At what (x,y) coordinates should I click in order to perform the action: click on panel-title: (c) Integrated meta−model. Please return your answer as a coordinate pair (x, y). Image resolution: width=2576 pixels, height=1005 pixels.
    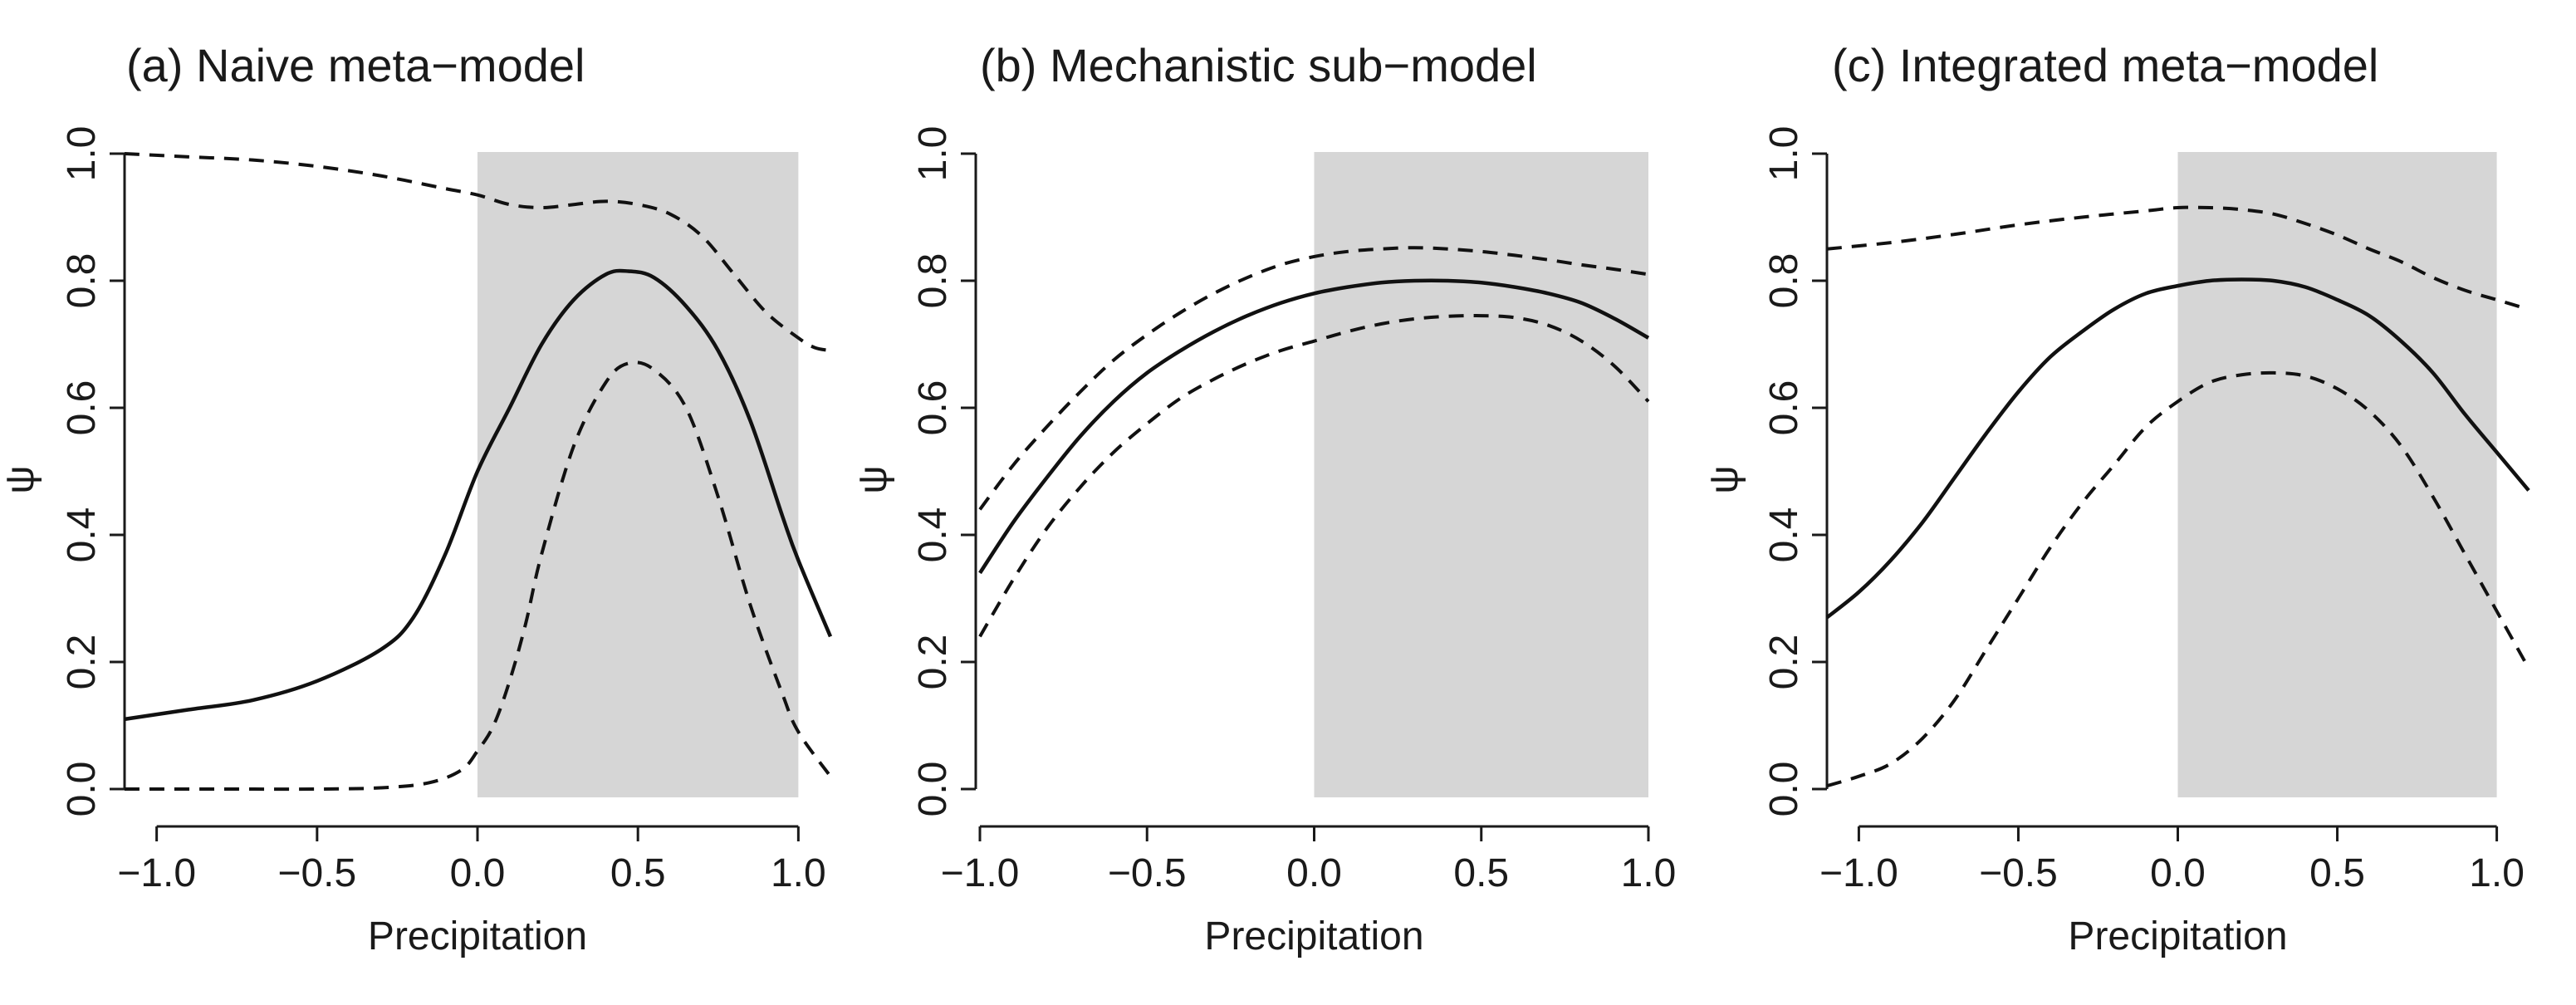
    Looking at the image, I should click on (2105, 65).